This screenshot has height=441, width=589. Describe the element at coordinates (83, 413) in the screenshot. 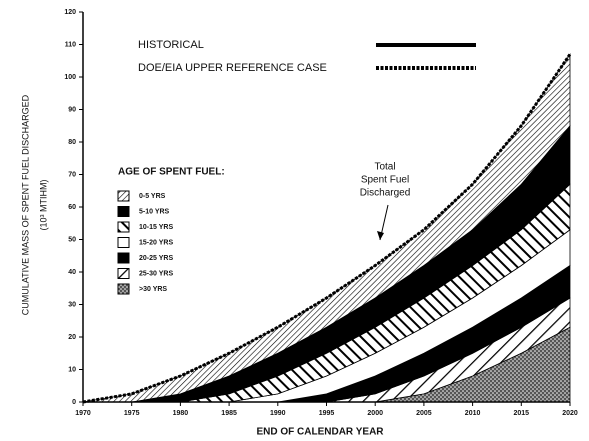

I see `x-tick-label: 1970` at that location.